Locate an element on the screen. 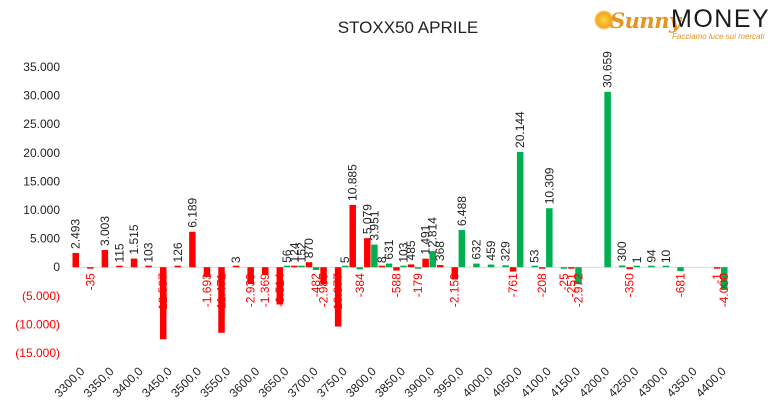 The height and width of the screenshot is (420, 770). data-label: 5 is located at coordinates (345, 259).